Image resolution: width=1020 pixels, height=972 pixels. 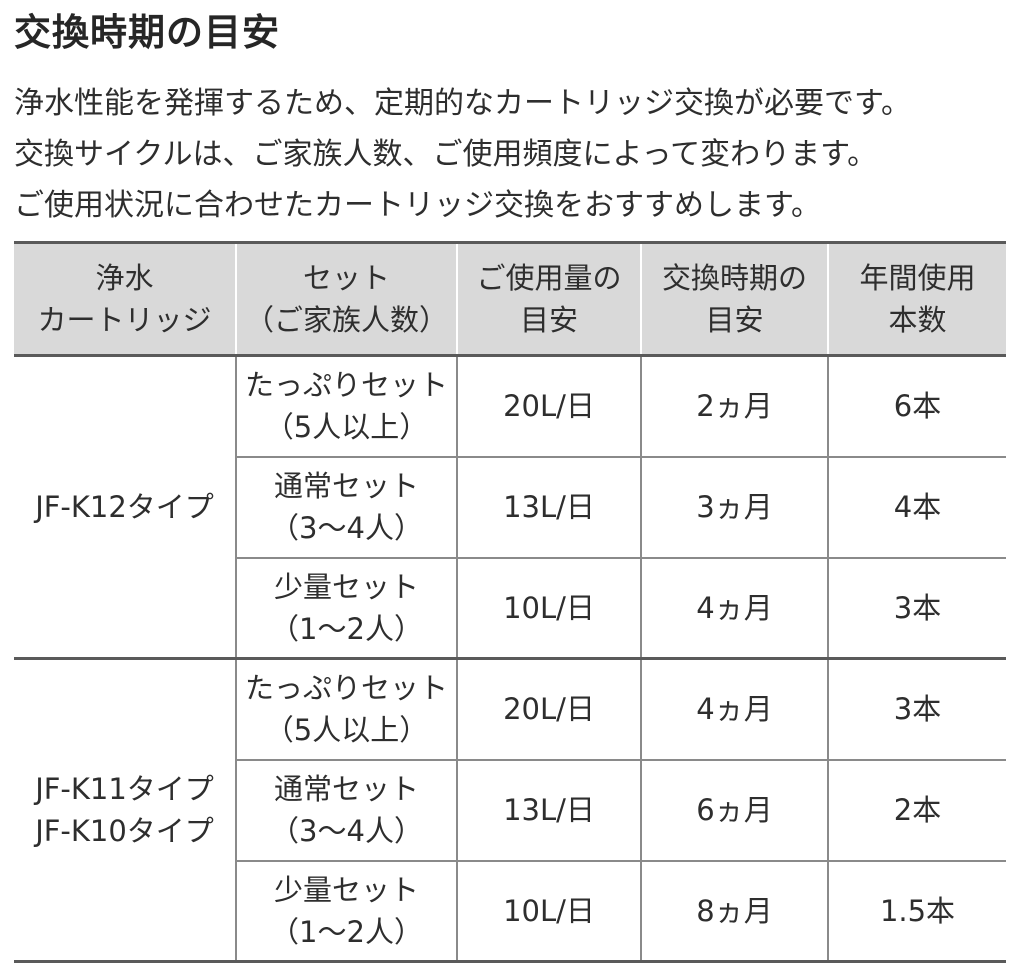 I want to click on annual-cell: 4本, so click(x=916, y=507).